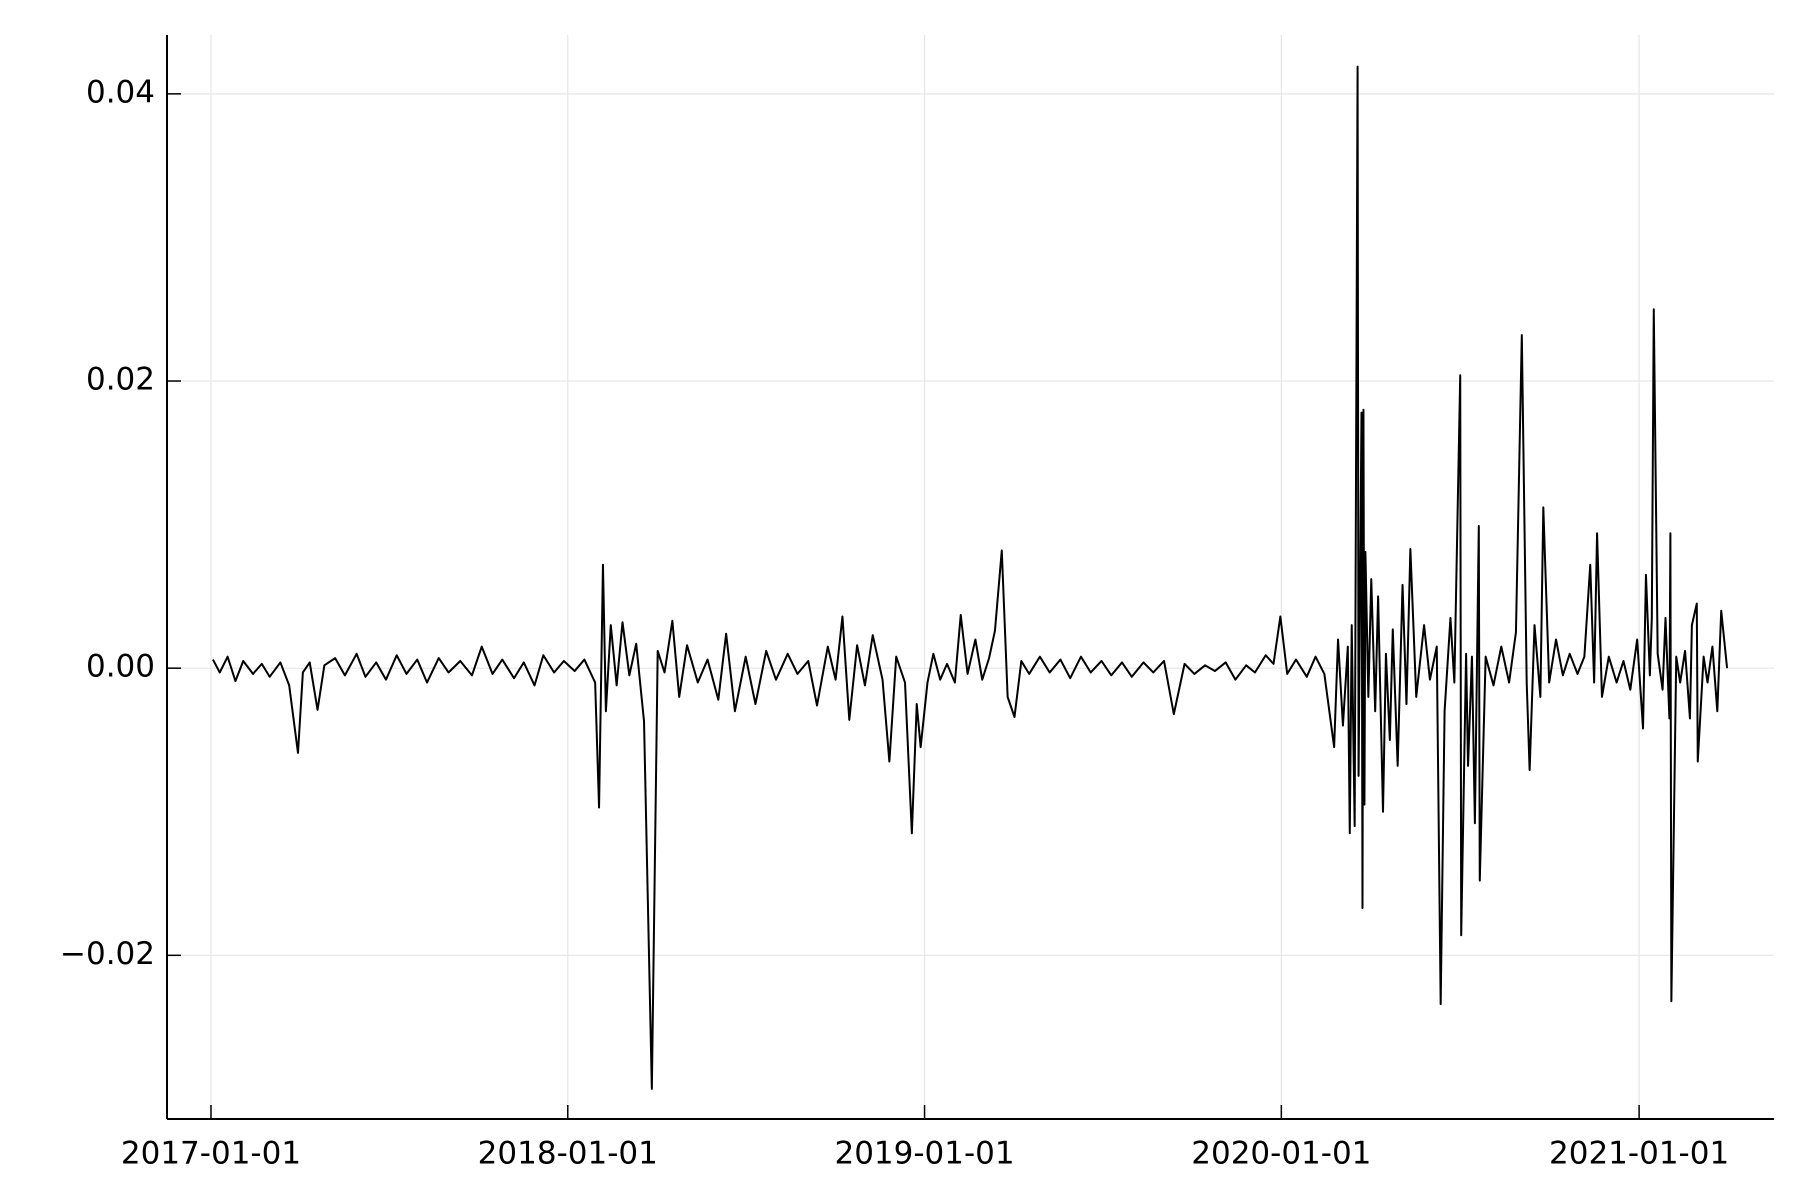 The height and width of the screenshot is (1200, 1800). I want to click on y-tick-label: 0.02, so click(120, 380).